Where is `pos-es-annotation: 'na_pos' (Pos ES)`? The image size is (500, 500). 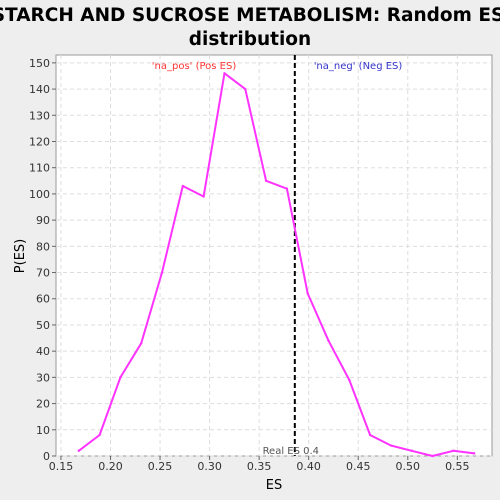 pos-es-annotation: 'na_pos' (Pos ES) is located at coordinates (194, 66).